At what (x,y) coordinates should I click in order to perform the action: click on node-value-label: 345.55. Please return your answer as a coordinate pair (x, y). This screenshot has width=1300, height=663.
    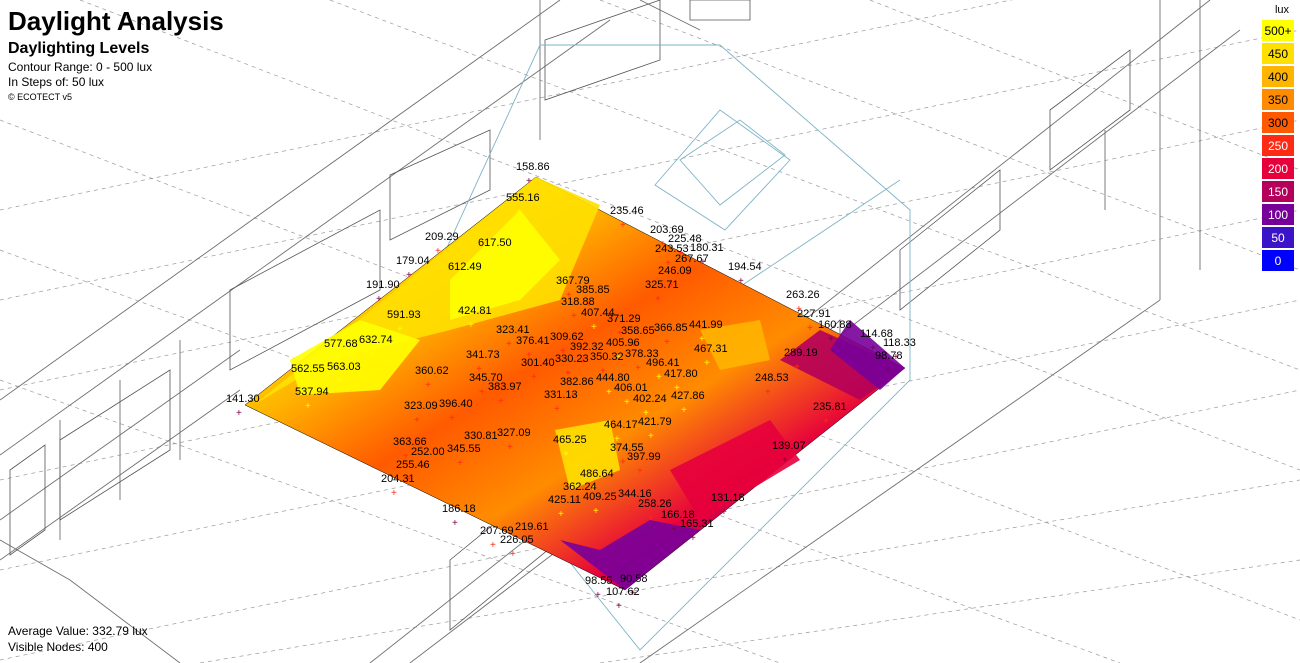
    Looking at the image, I should click on (464, 449).